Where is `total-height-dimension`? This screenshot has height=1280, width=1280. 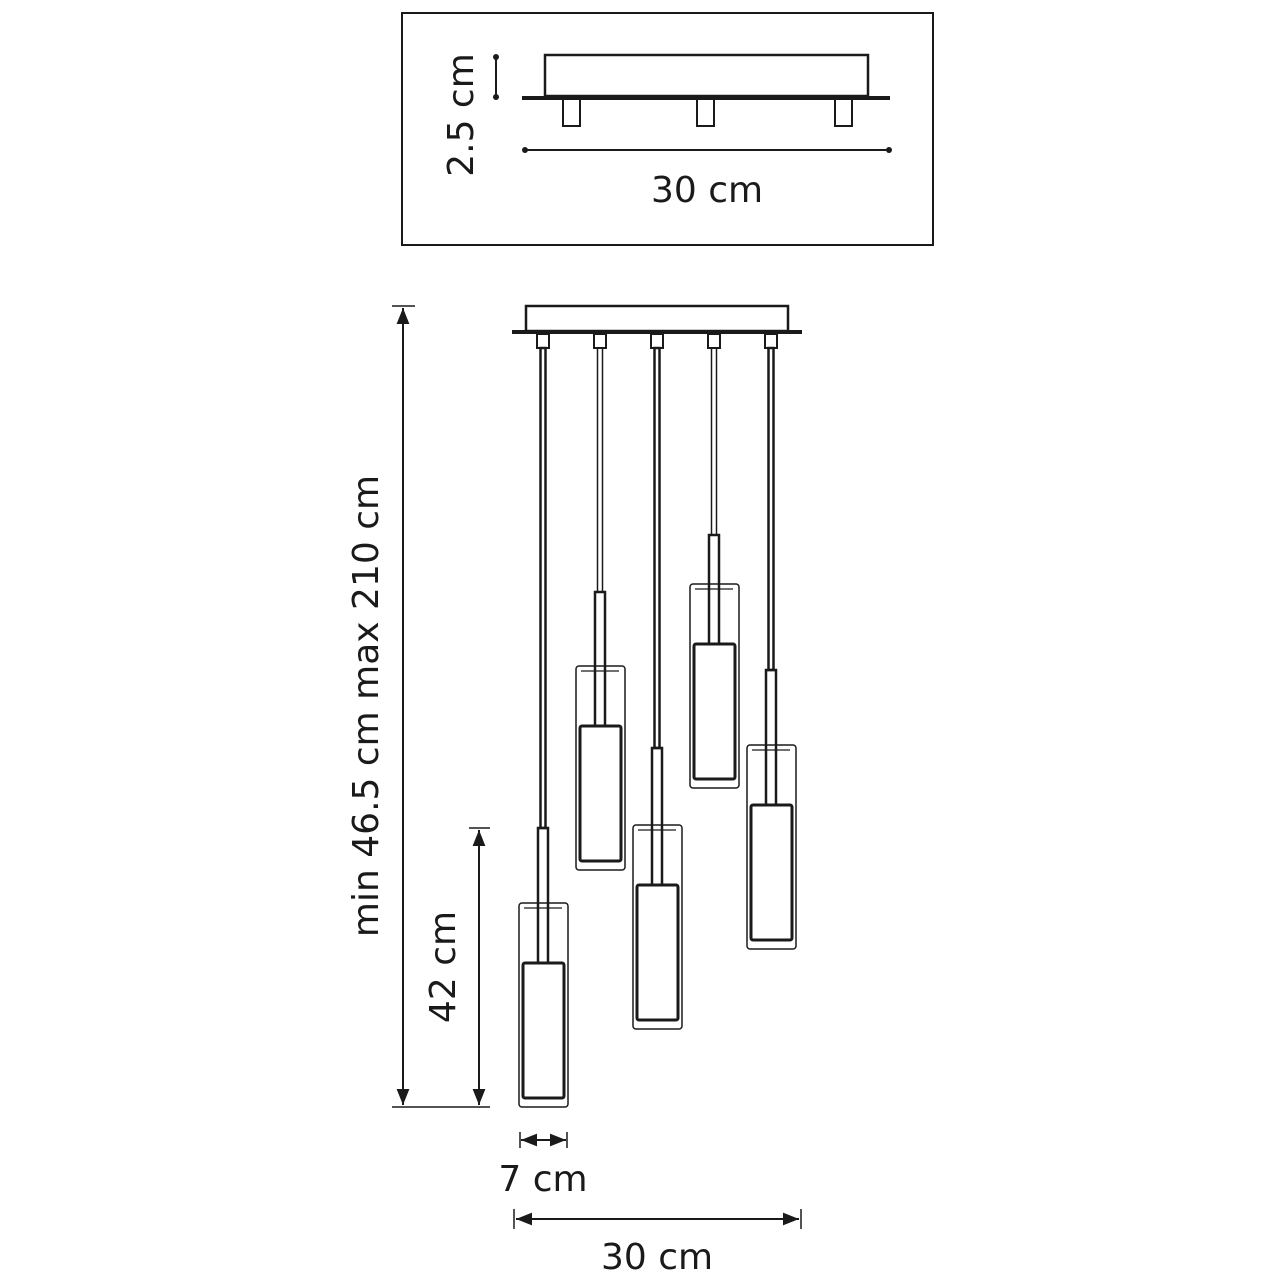 total-height-dimension is located at coordinates (441, 706).